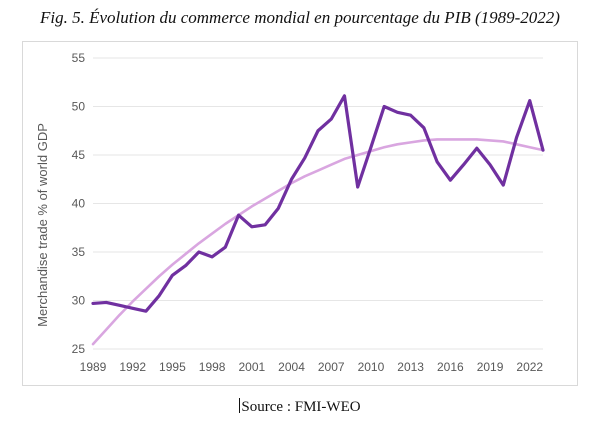 Image resolution: width=600 pixels, height=424 pixels. Describe the element at coordinates (240, 405) in the screenshot. I see `text-cursor` at that location.